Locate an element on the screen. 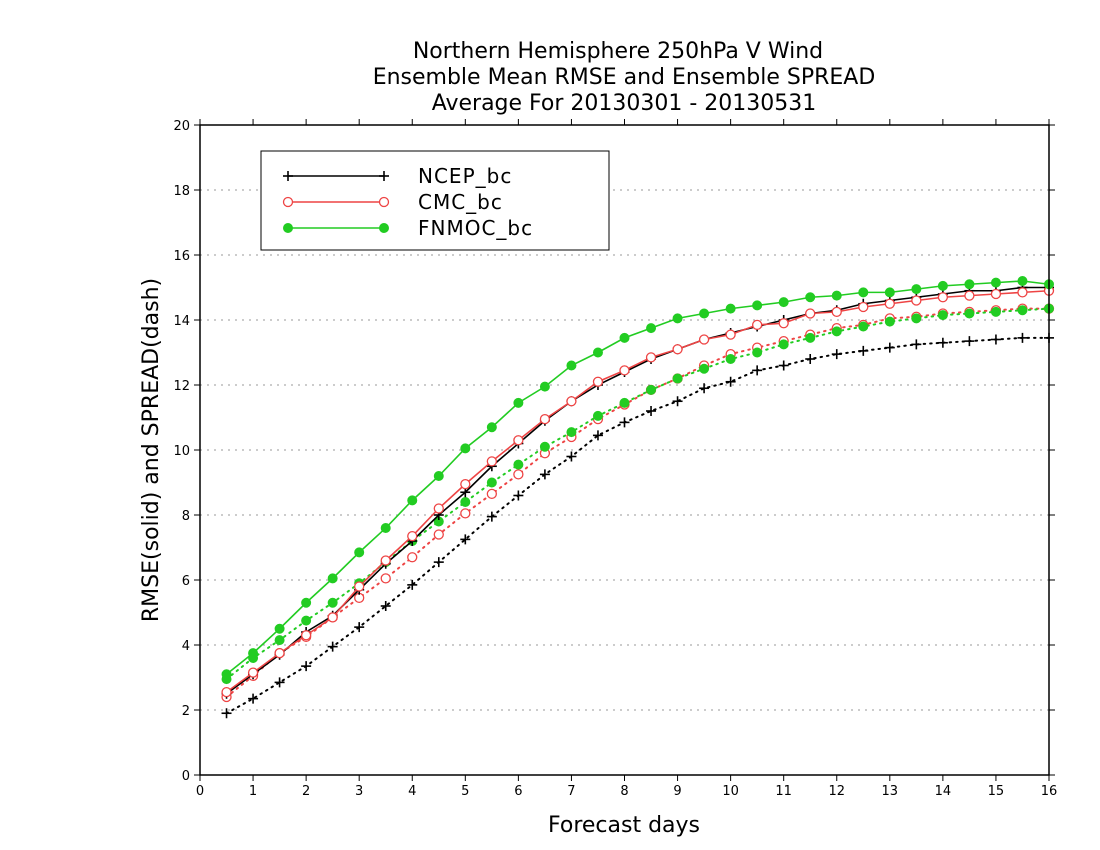 This screenshot has height=850, width=1100. legend-marker-right-NCEP_bc is located at coordinates (384, 176).